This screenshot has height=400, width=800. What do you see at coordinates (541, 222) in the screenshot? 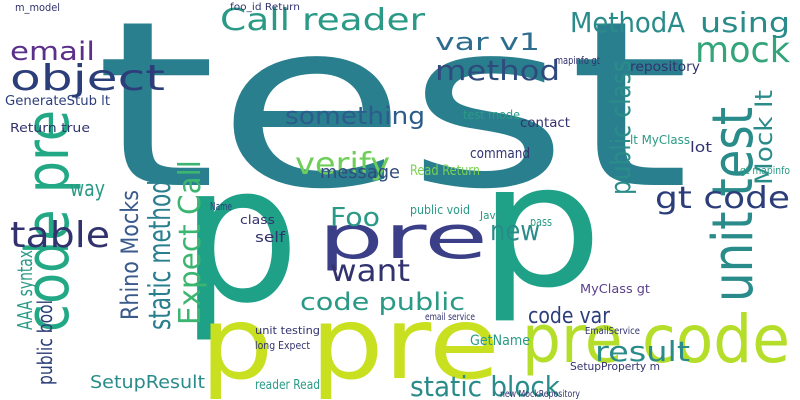
I see `word: pass` at bounding box center [541, 222].